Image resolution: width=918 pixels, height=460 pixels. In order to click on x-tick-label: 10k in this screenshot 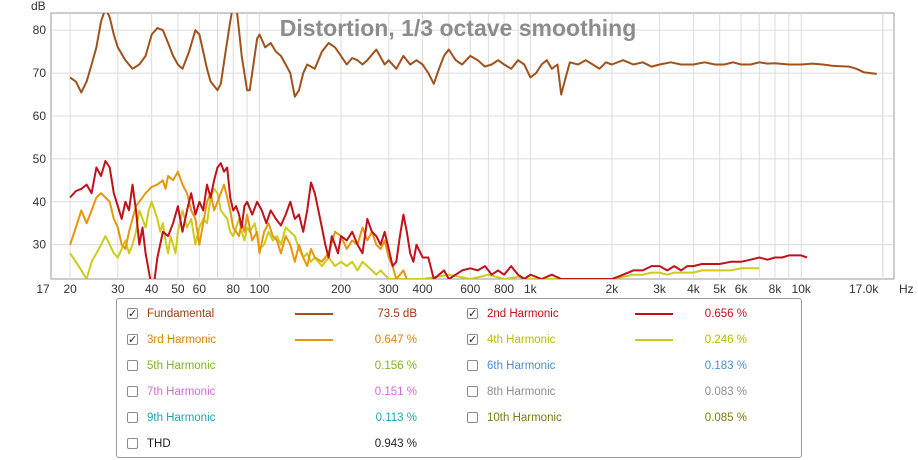, I will do `click(802, 289)`.